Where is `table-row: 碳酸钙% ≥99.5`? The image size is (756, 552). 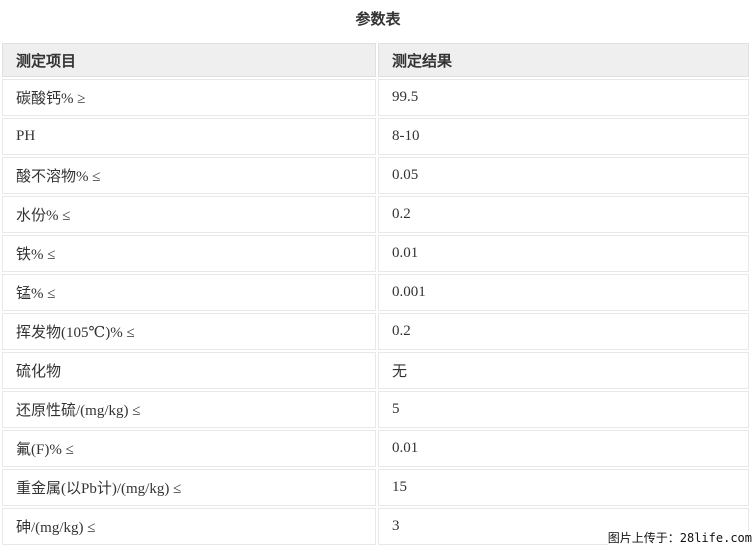
table-row: 碳酸钙% ≥99.5 is located at coordinates (375, 97).